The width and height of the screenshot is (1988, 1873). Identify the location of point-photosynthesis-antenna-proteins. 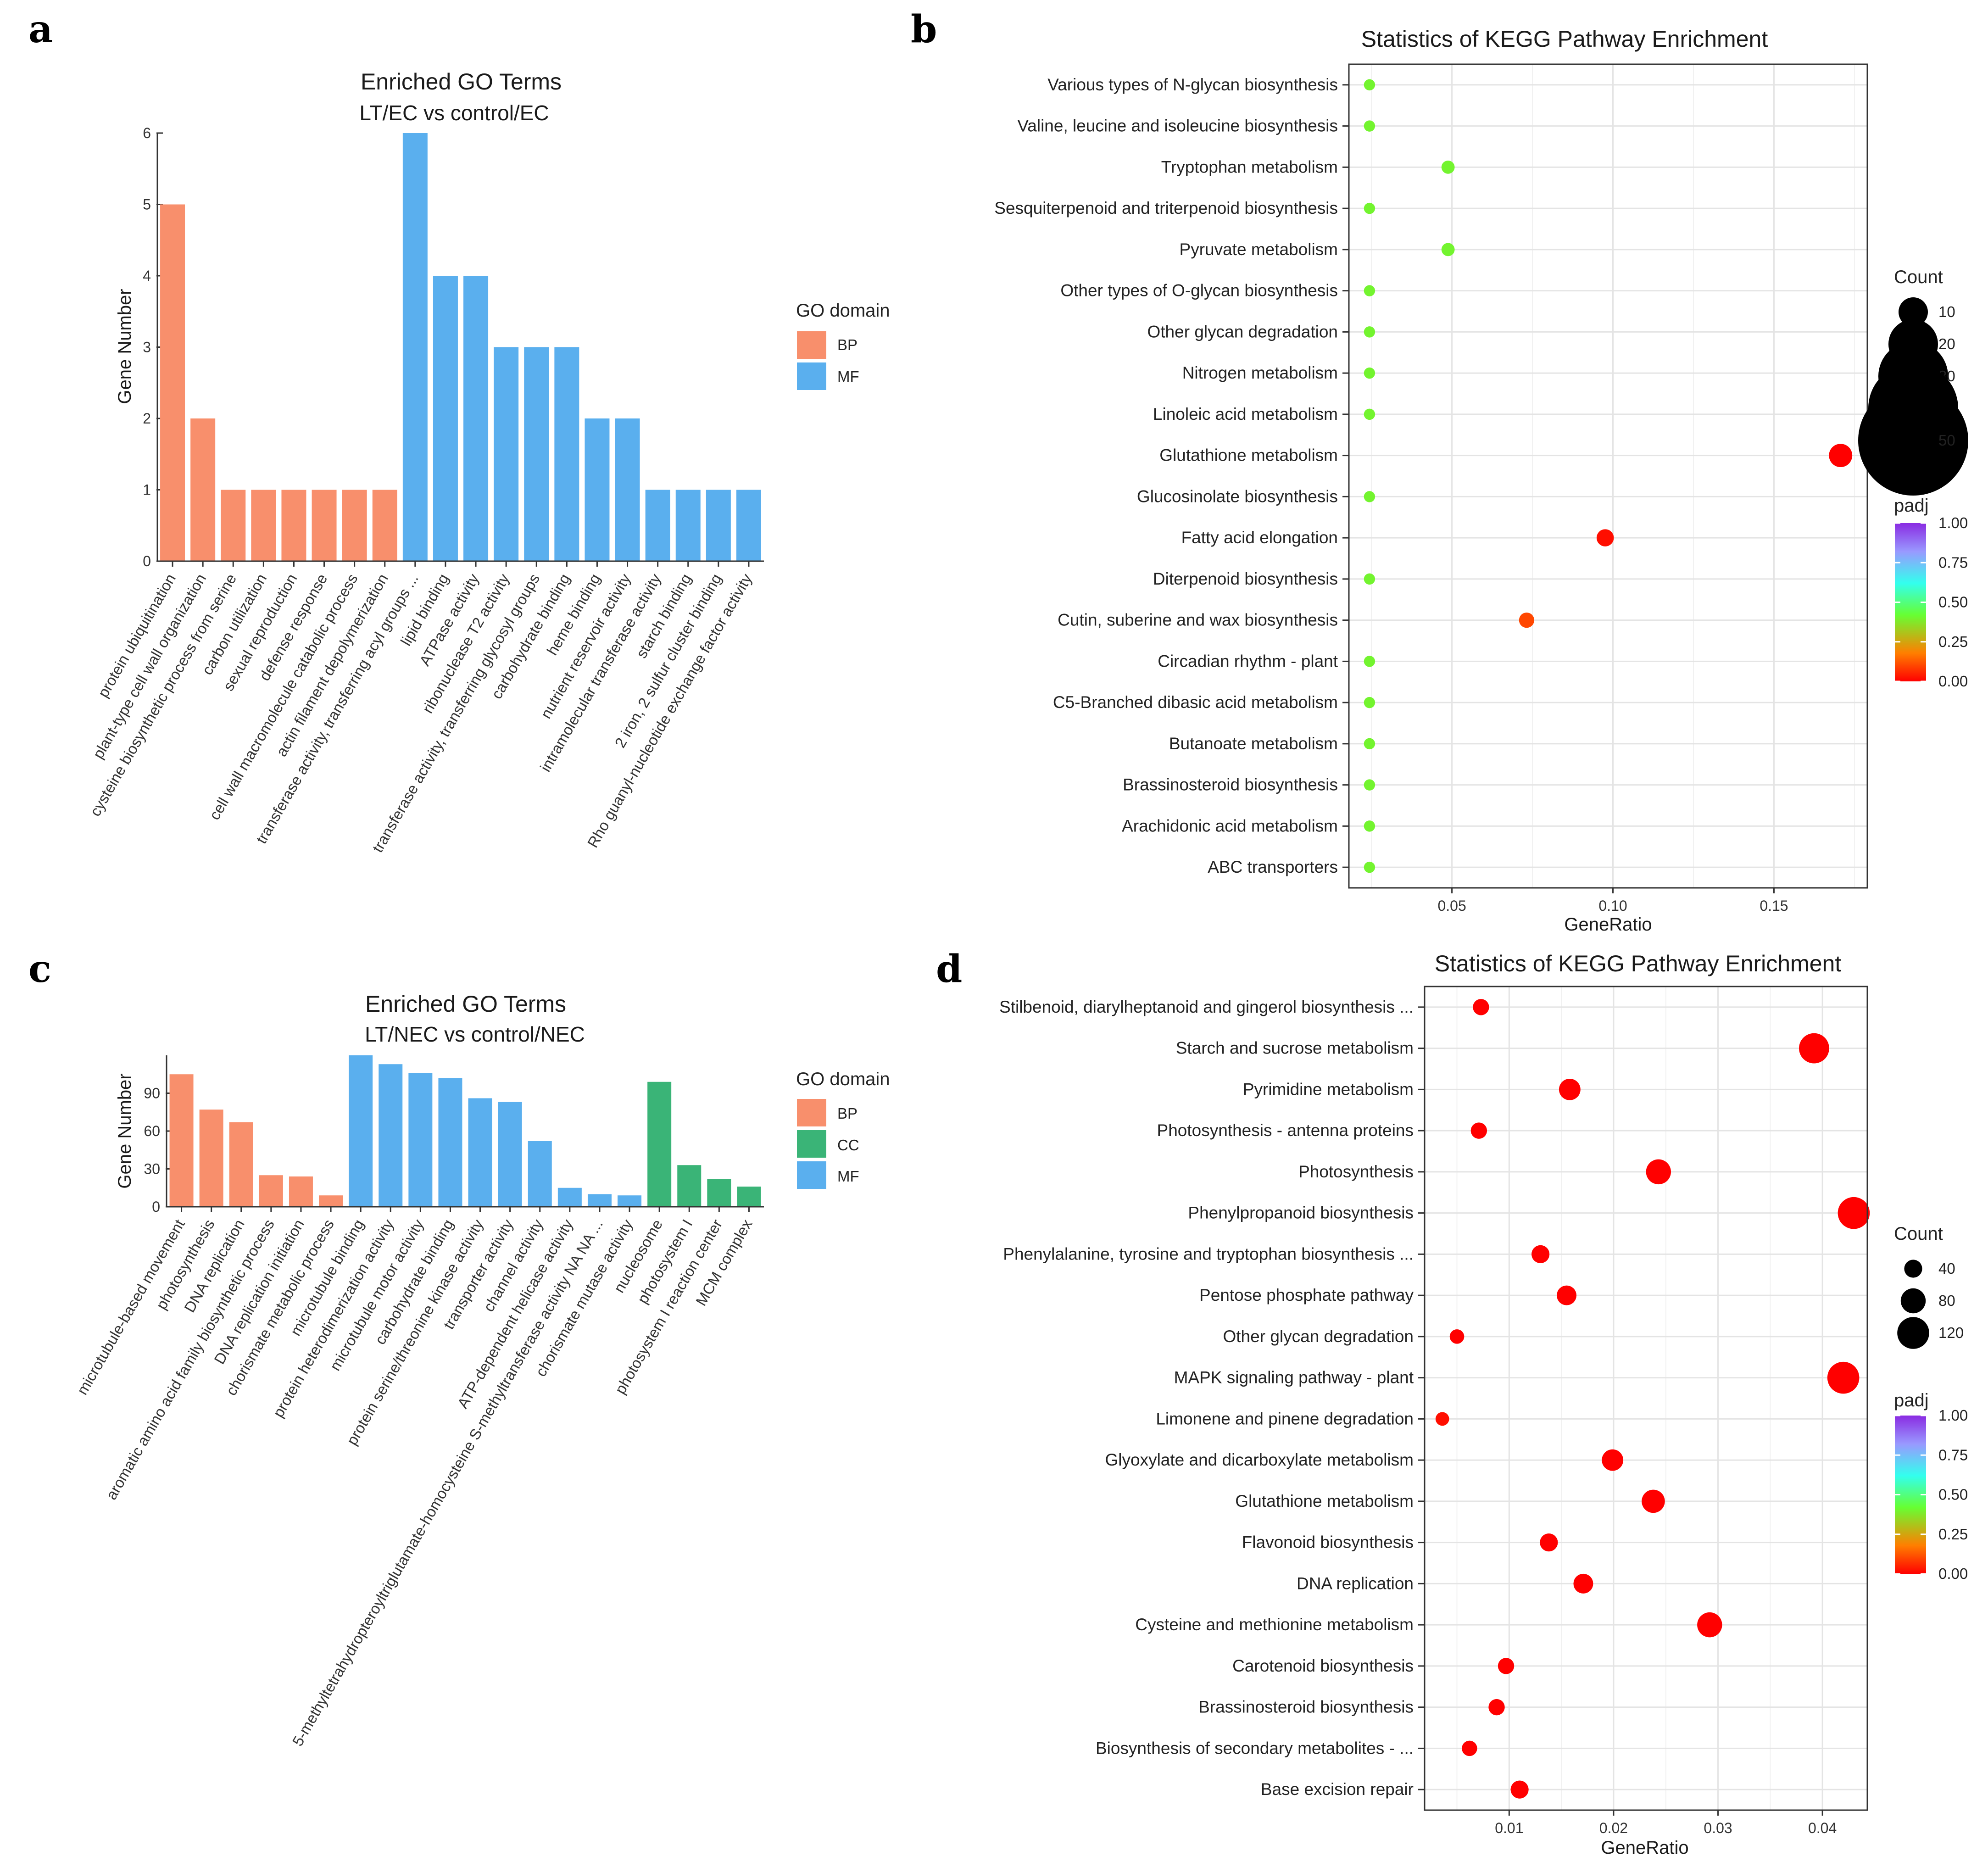
(1478, 1130).